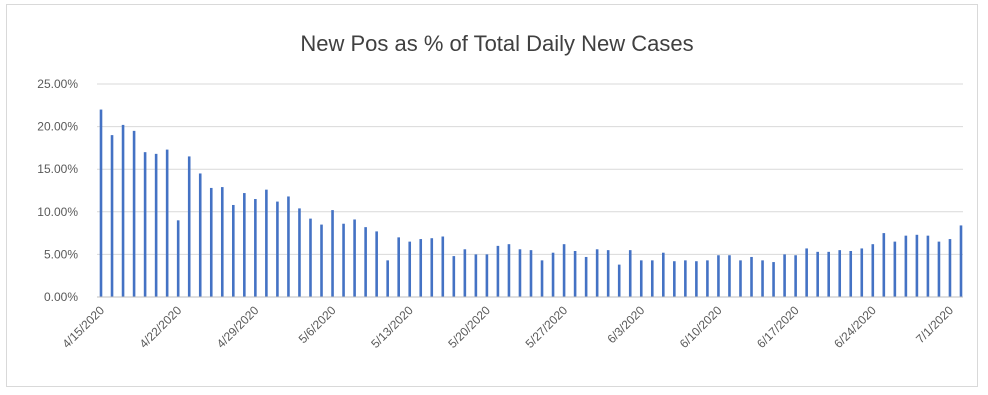 This screenshot has width=988, height=395. Describe the element at coordinates (547, 327) in the screenshot. I see `x-tick-label: 5/27/2020` at that location.